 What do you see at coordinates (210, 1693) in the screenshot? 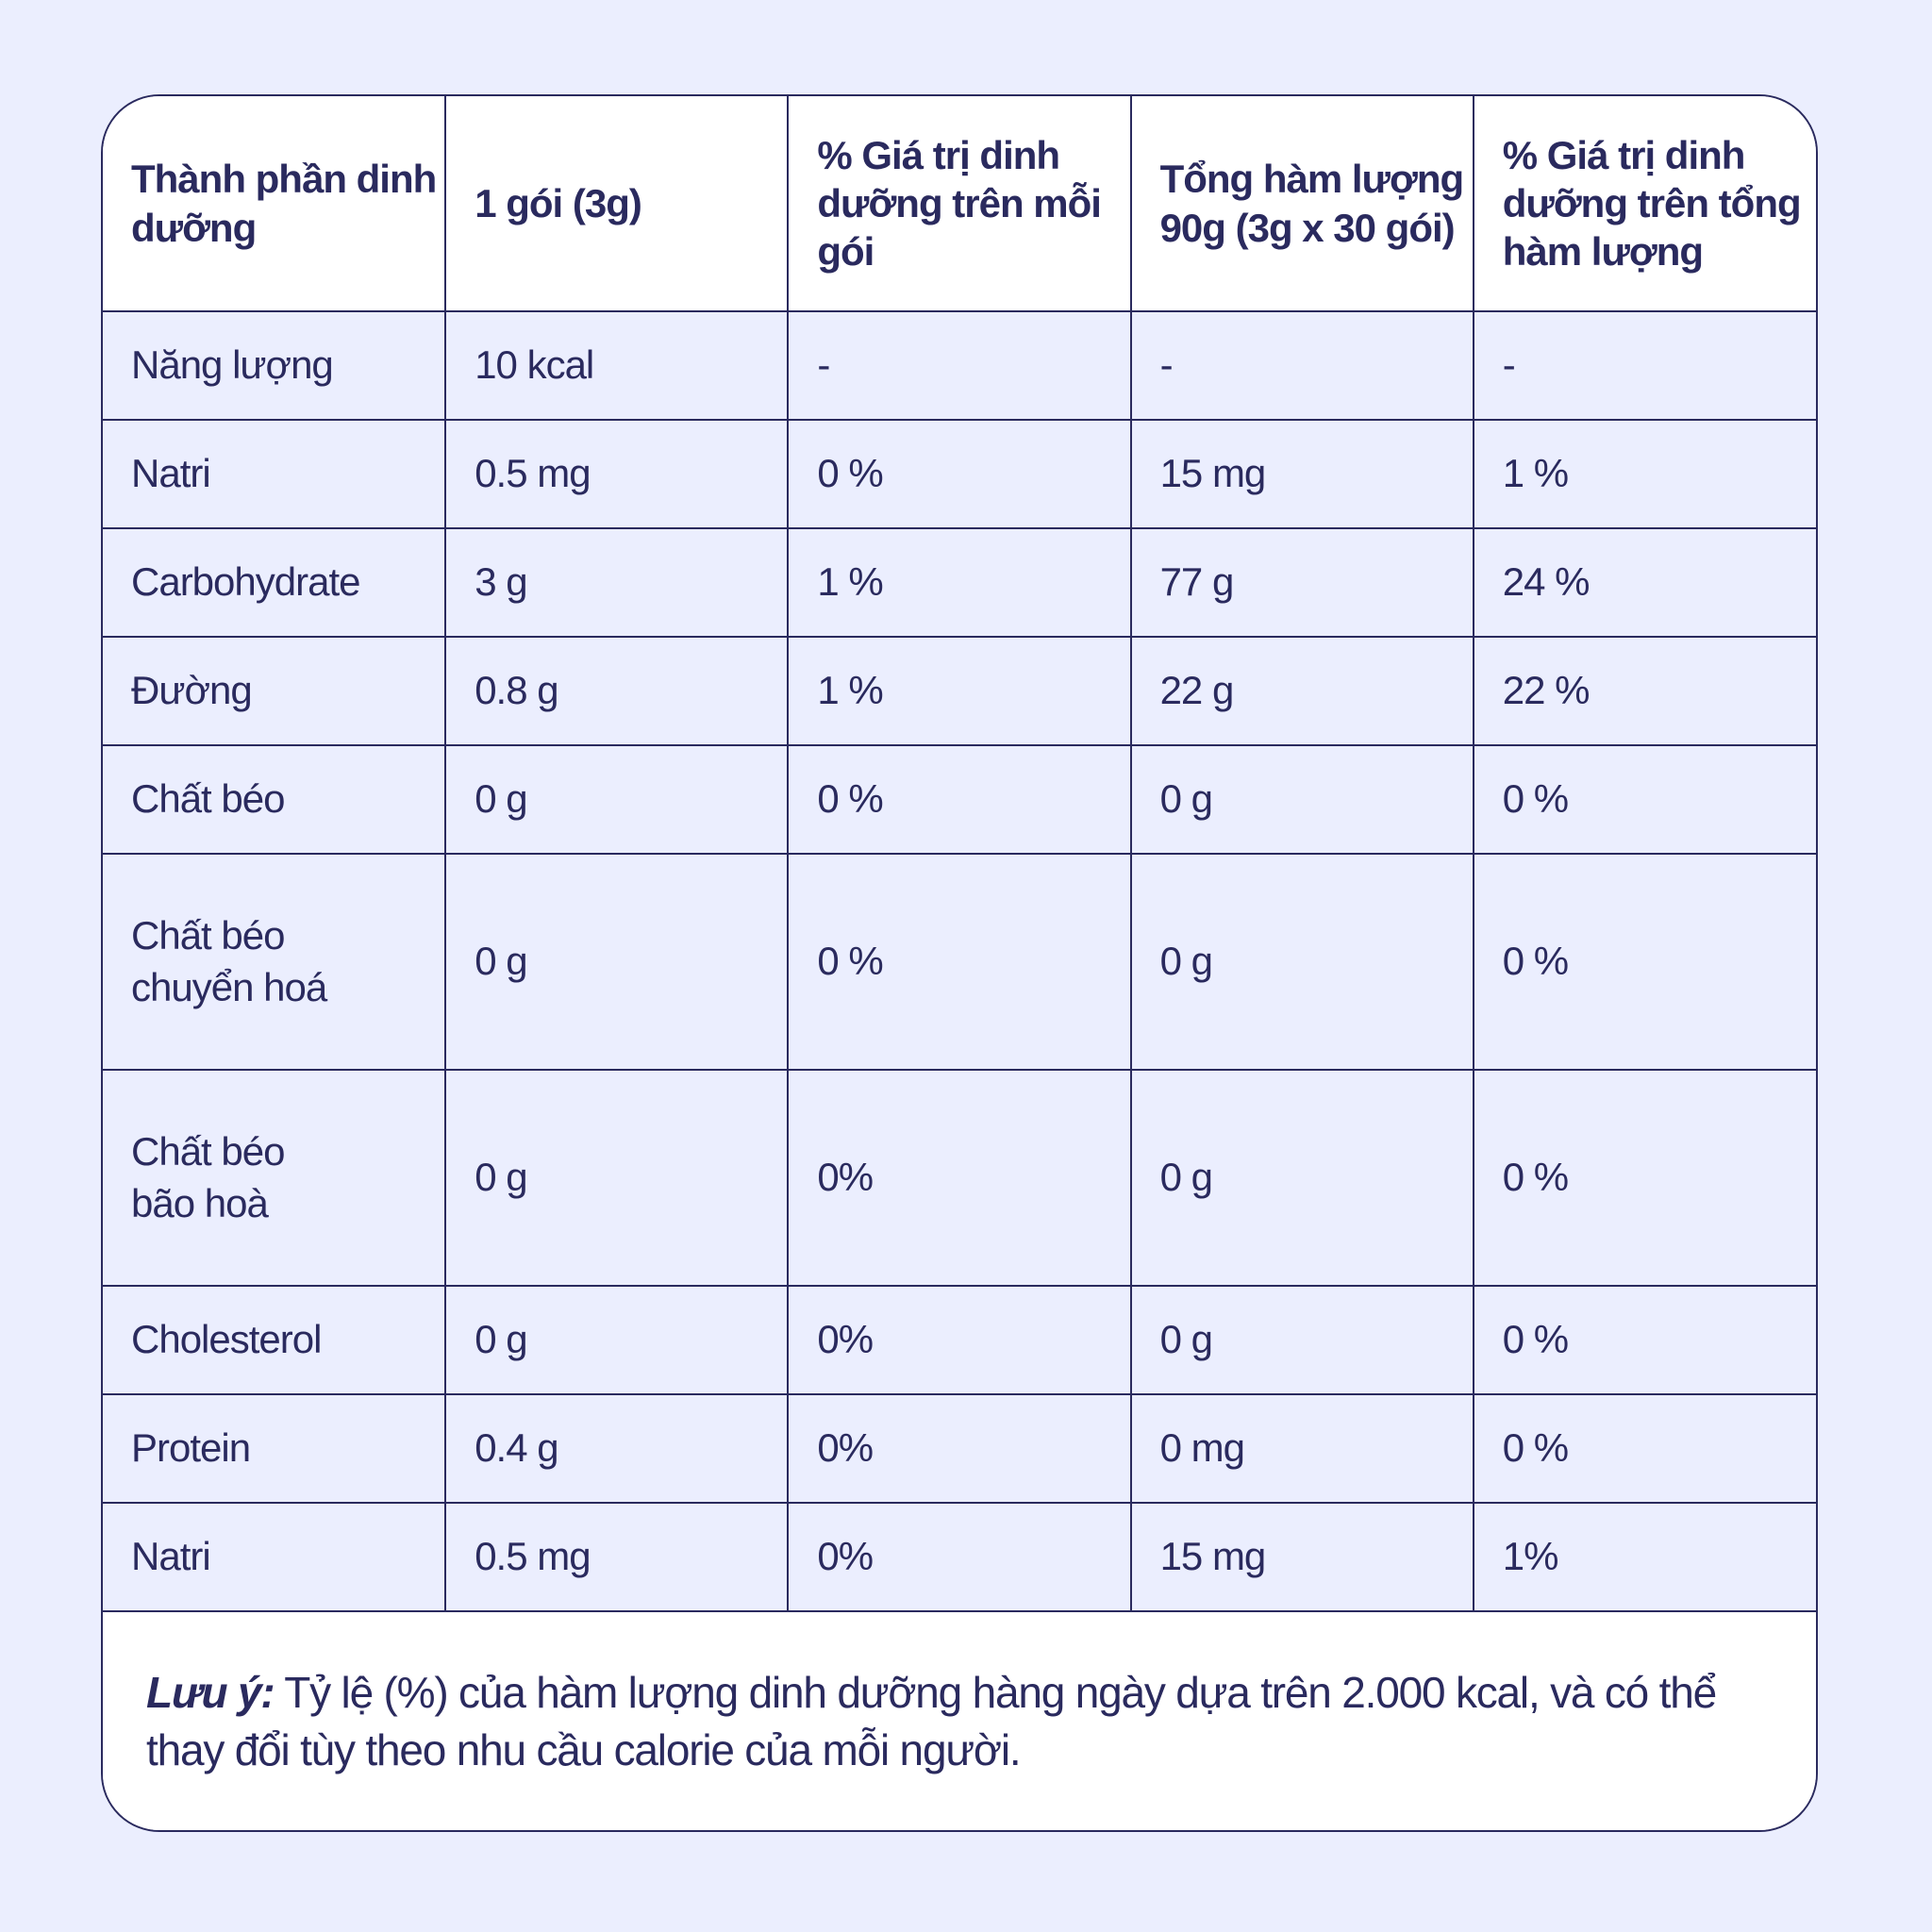
I see `note-label: Lưu ý:` at bounding box center [210, 1693].